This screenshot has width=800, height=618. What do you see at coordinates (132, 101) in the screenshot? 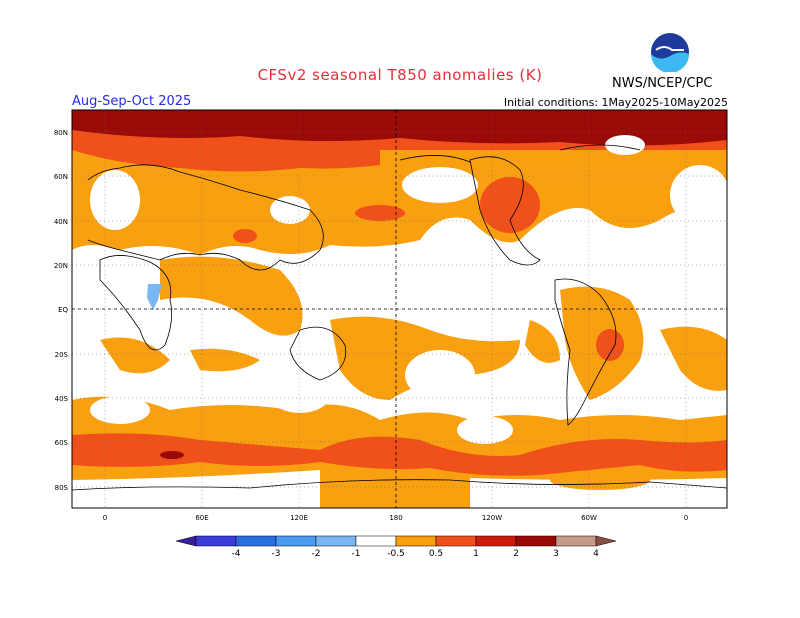
I see `season-label: Aug-Sep-Oct 2025` at bounding box center [132, 101].